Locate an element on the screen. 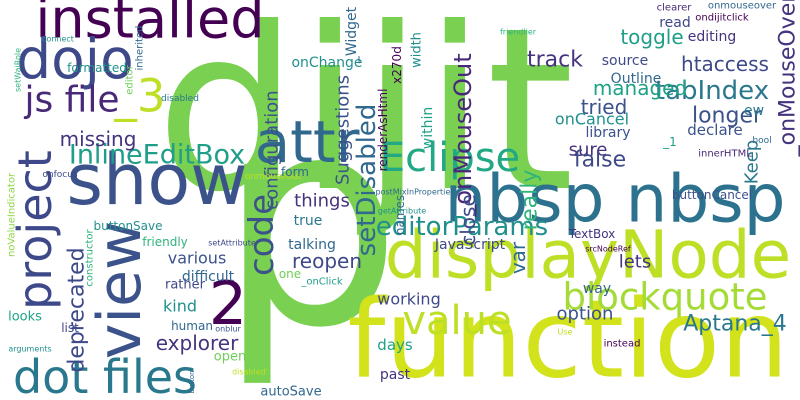 The image size is (800, 400). word: displayNode is located at coordinates (588, 255).